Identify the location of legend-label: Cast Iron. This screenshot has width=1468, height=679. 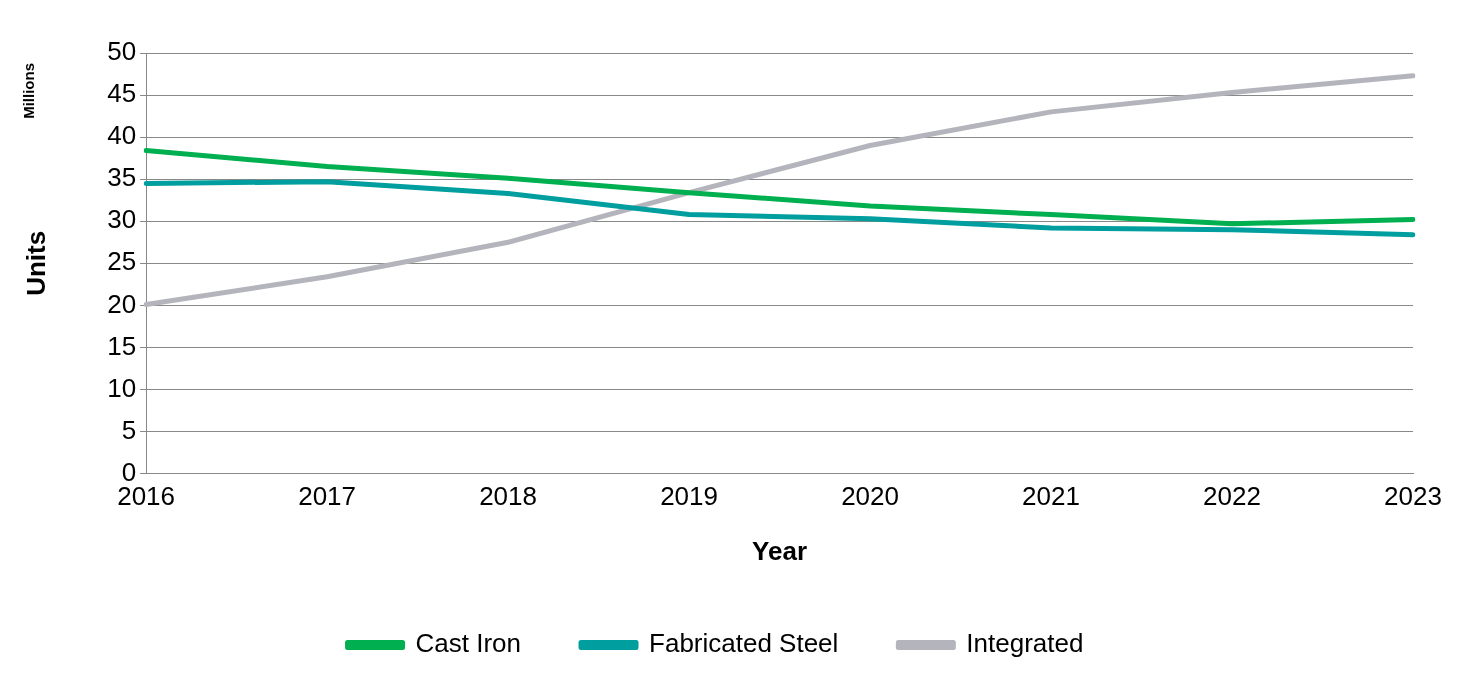
(468, 643).